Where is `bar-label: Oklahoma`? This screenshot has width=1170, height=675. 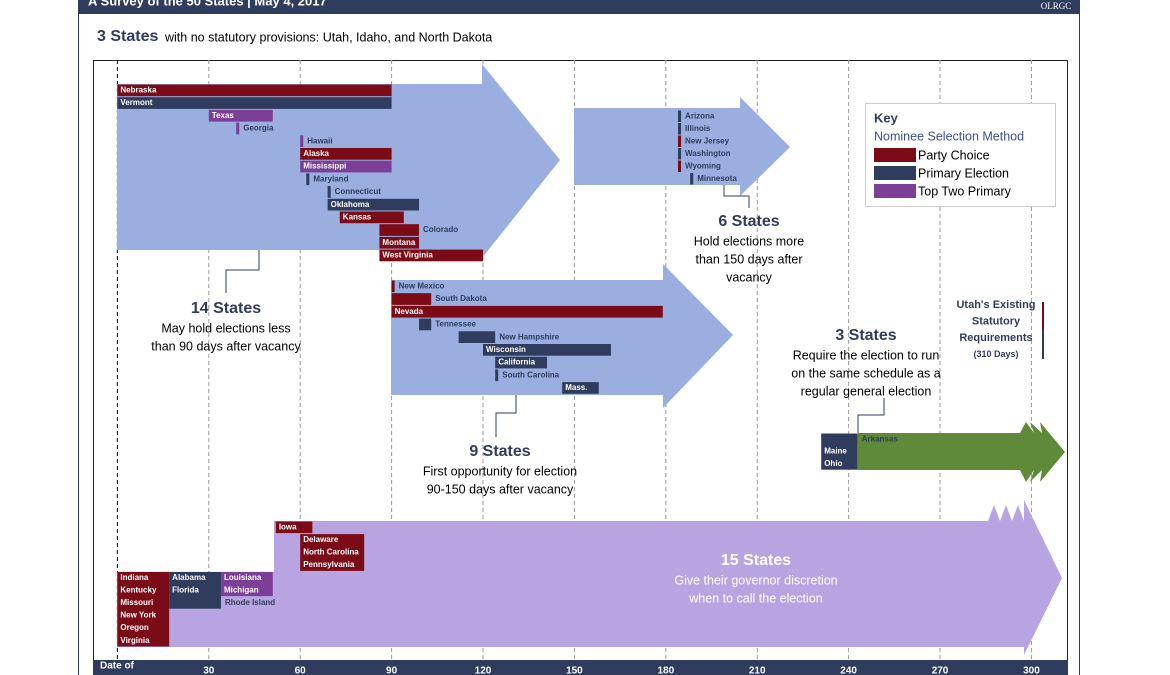
bar-label: Oklahoma is located at coordinates (350, 204).